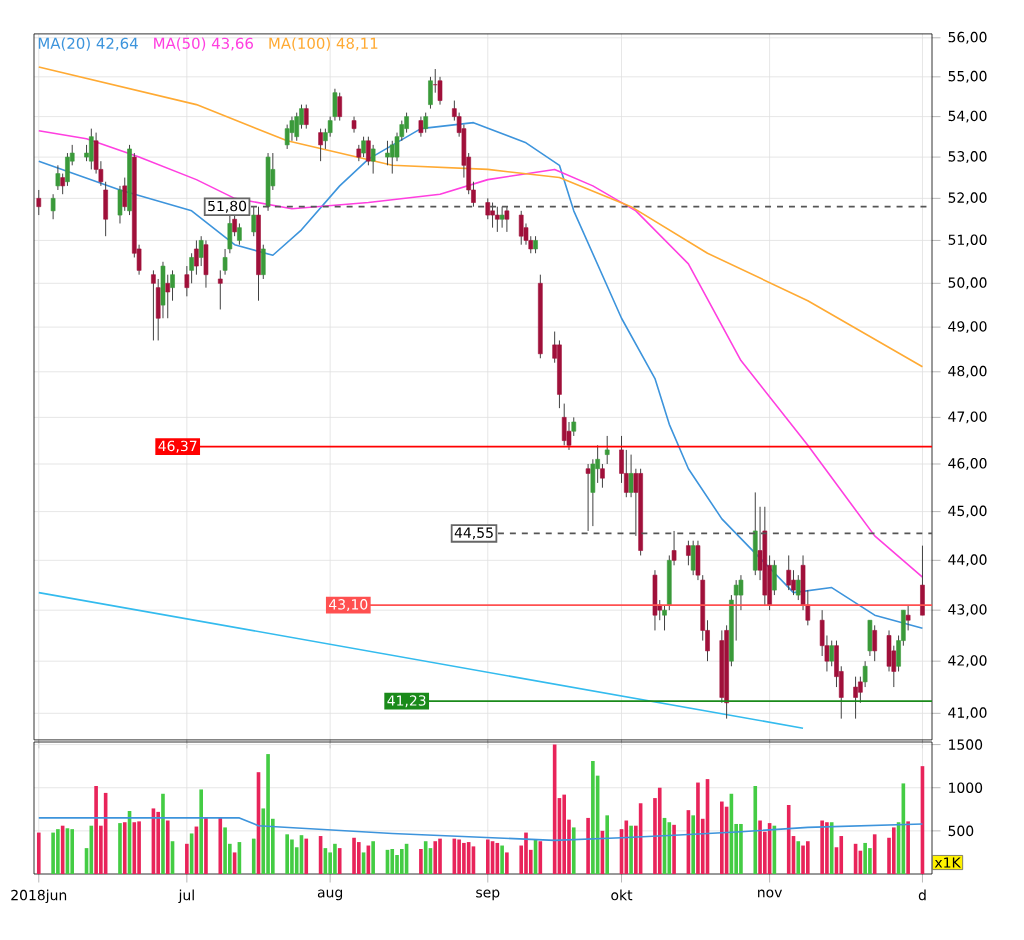 The image size is (1024, 940). What do you see at coordinates (480, 829) in the screenshot?
I see `line-series` at bounding box center [480, 829].